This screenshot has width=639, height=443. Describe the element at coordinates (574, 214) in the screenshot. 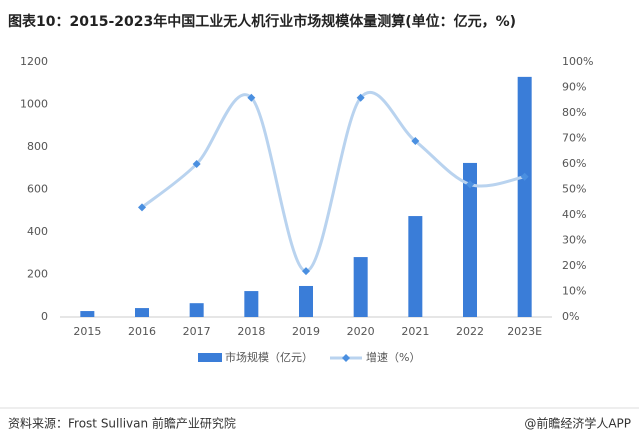

I see `y2-tick-label: 40%` at that location.